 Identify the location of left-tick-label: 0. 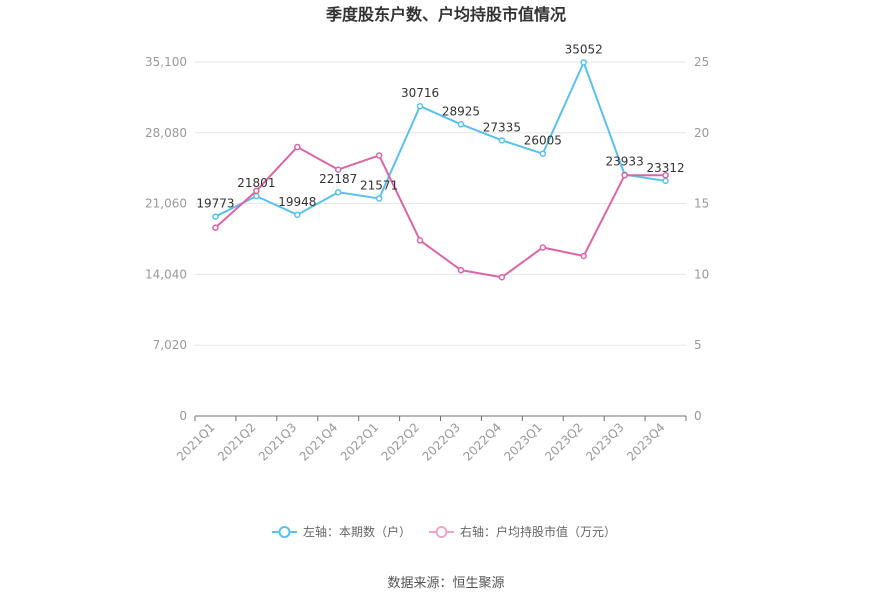
(183, 416).